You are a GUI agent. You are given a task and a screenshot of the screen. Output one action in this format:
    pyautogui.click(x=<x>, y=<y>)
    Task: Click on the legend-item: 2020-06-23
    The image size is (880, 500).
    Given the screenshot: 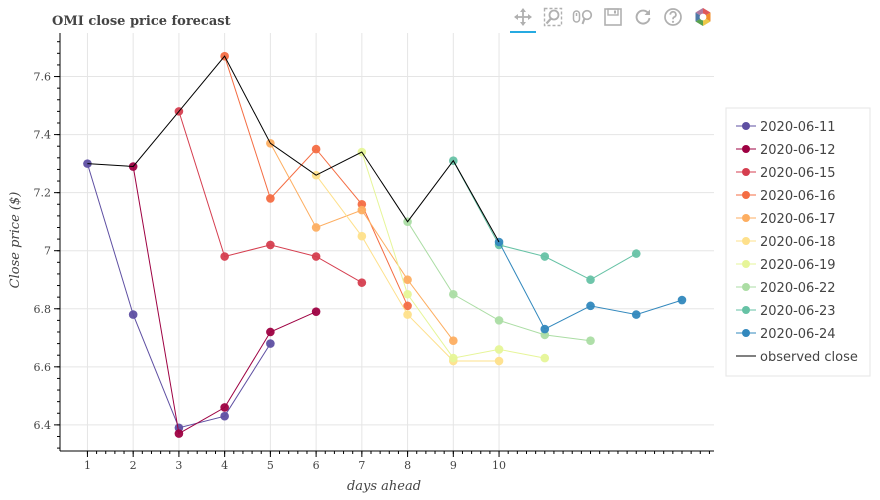 What is the action you would take?
    pyautogui.click(x=786, y=311)
    